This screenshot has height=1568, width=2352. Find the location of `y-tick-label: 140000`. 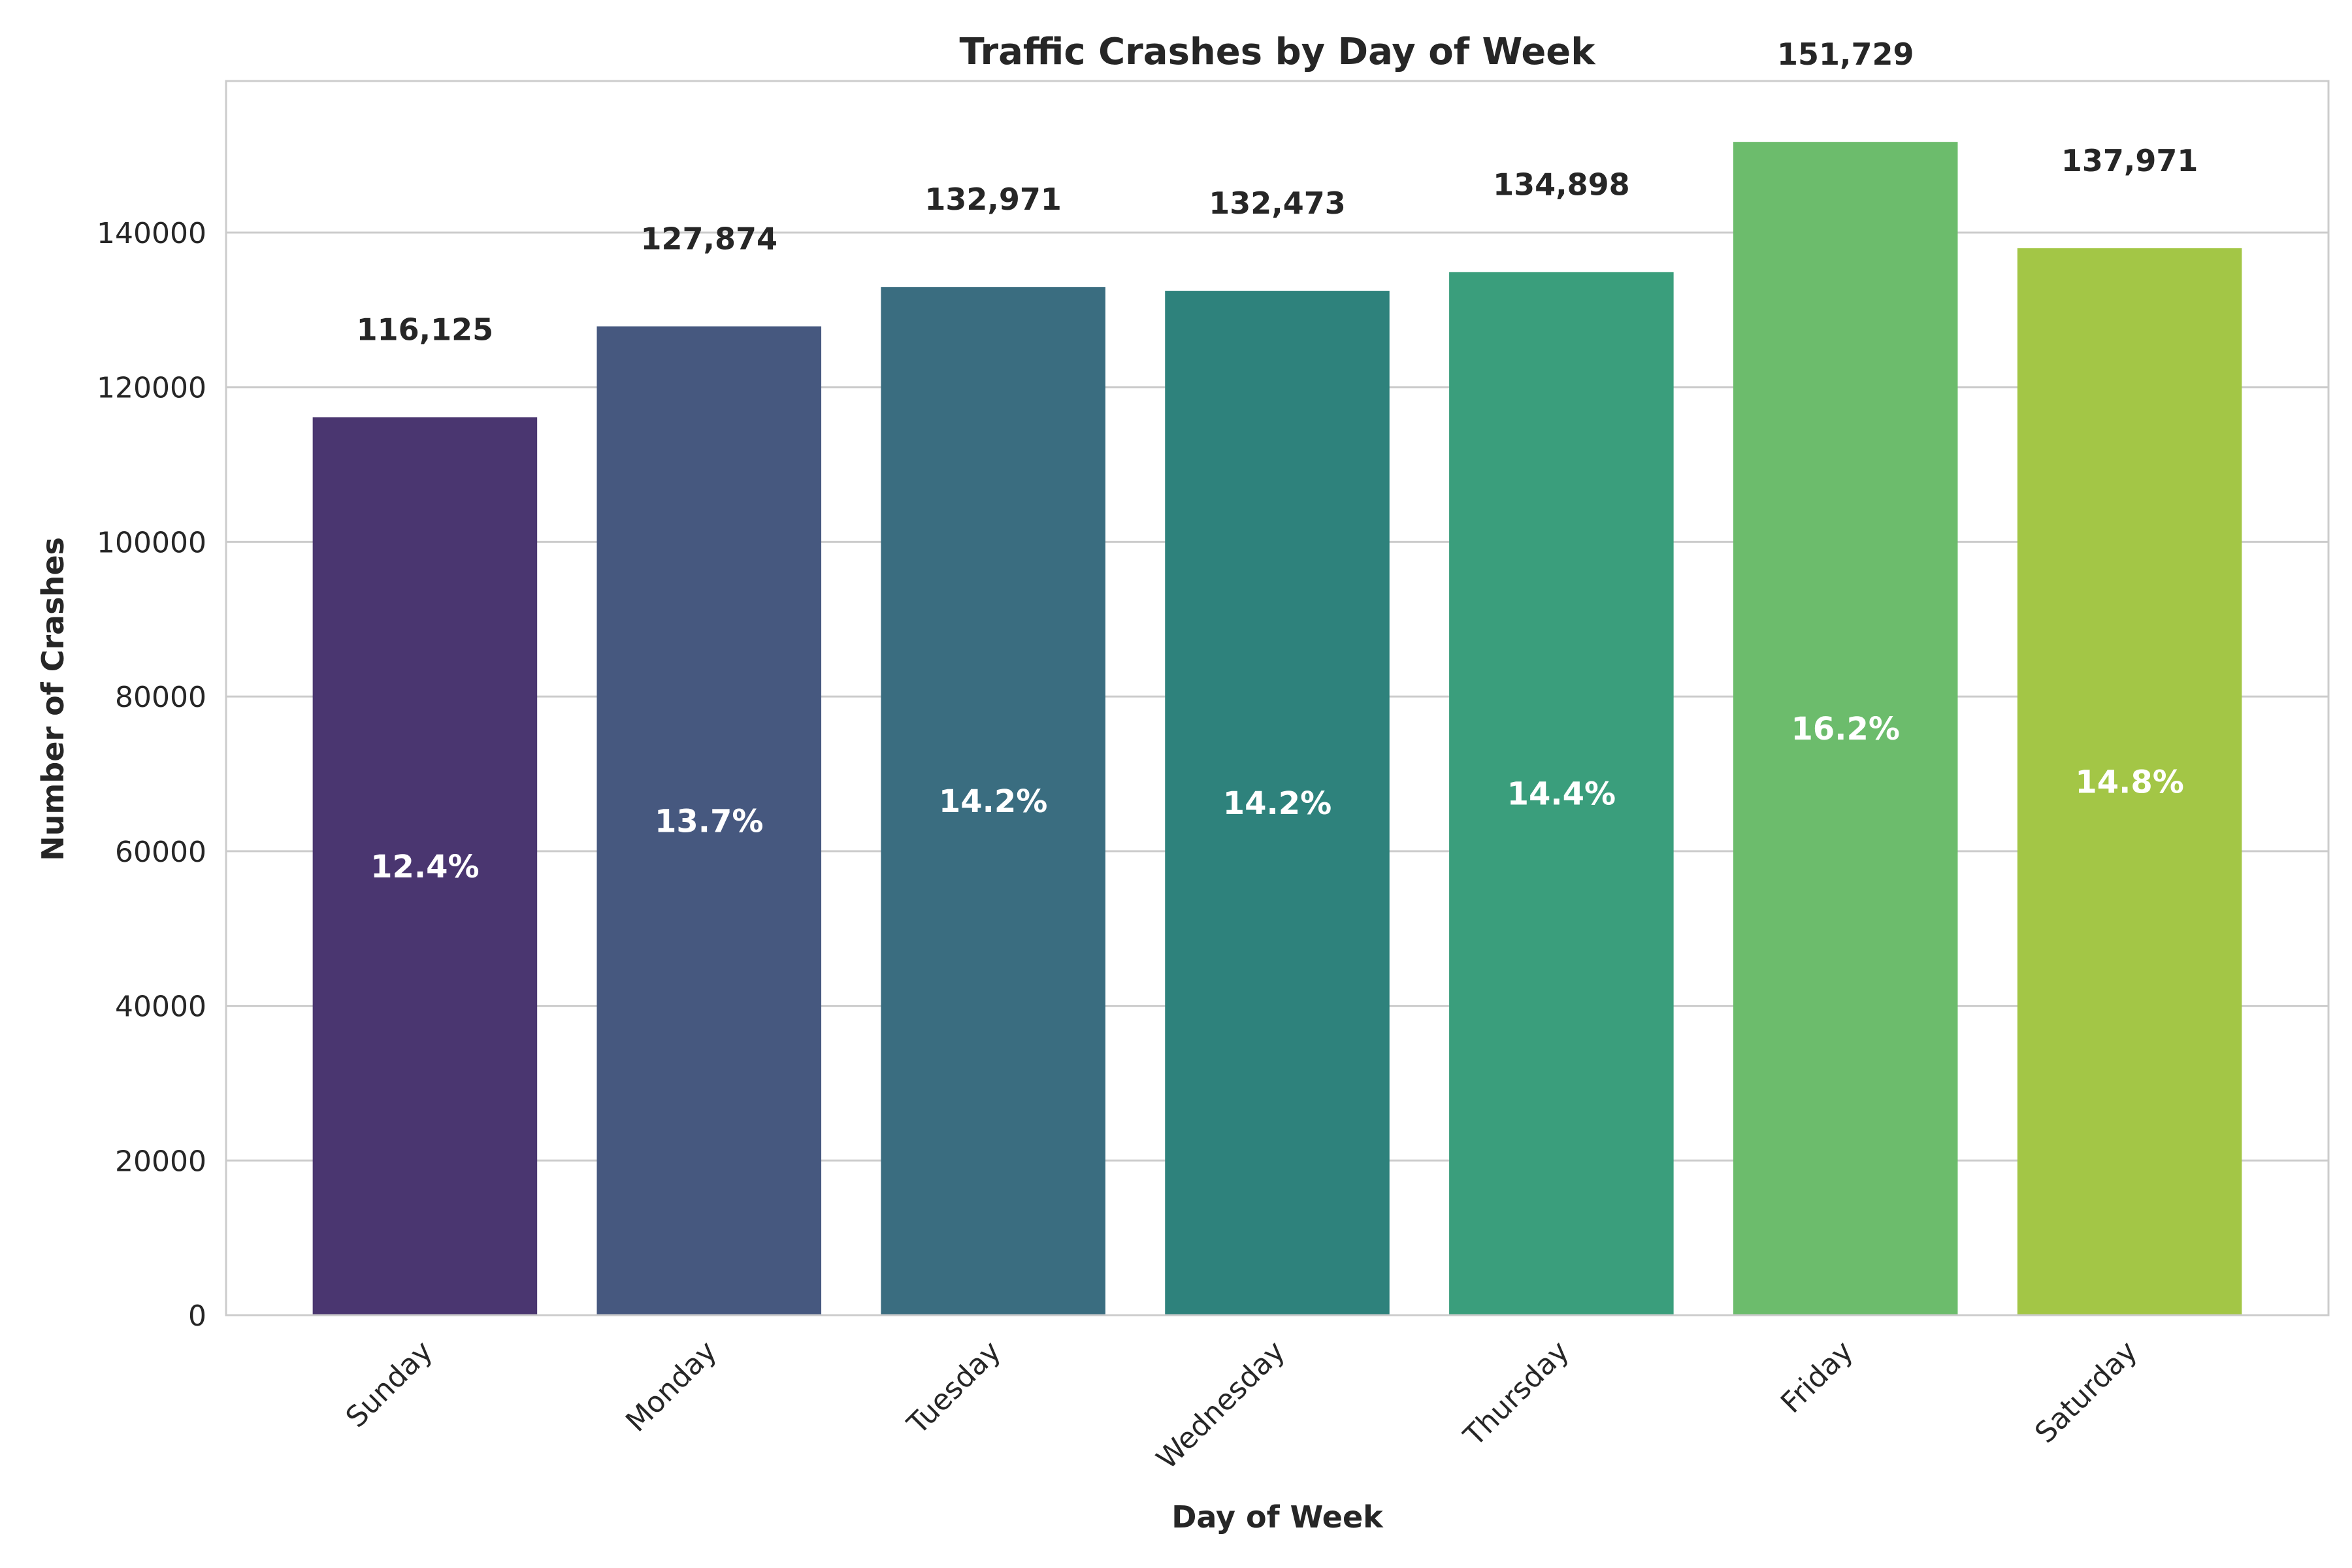

y-tick-label: 140000 is located at coordinates (151, 233).